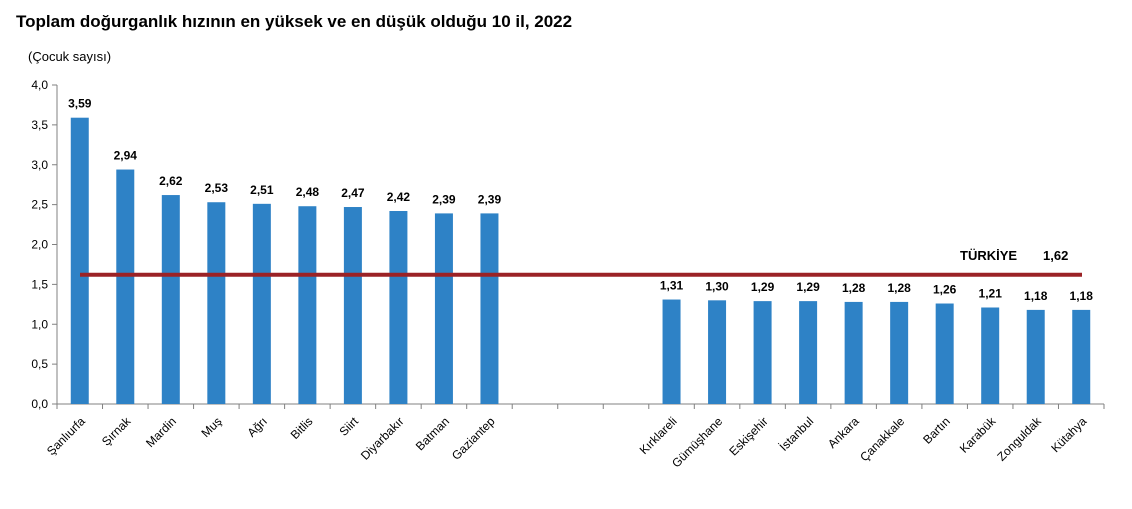 The height and width of the screenshot is (509, 1132). Describe the element at coordinates (39, 404) in the screenshot. I see `y-tick-label: 0,0` at that location.